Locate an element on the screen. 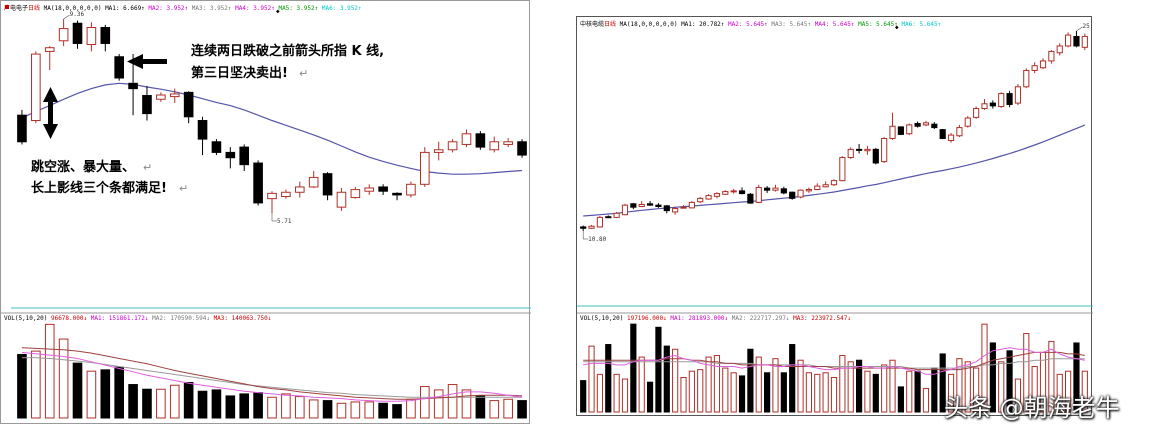  volume-header-item-1: 197196.000↓ is located at coordinates (648, 318).